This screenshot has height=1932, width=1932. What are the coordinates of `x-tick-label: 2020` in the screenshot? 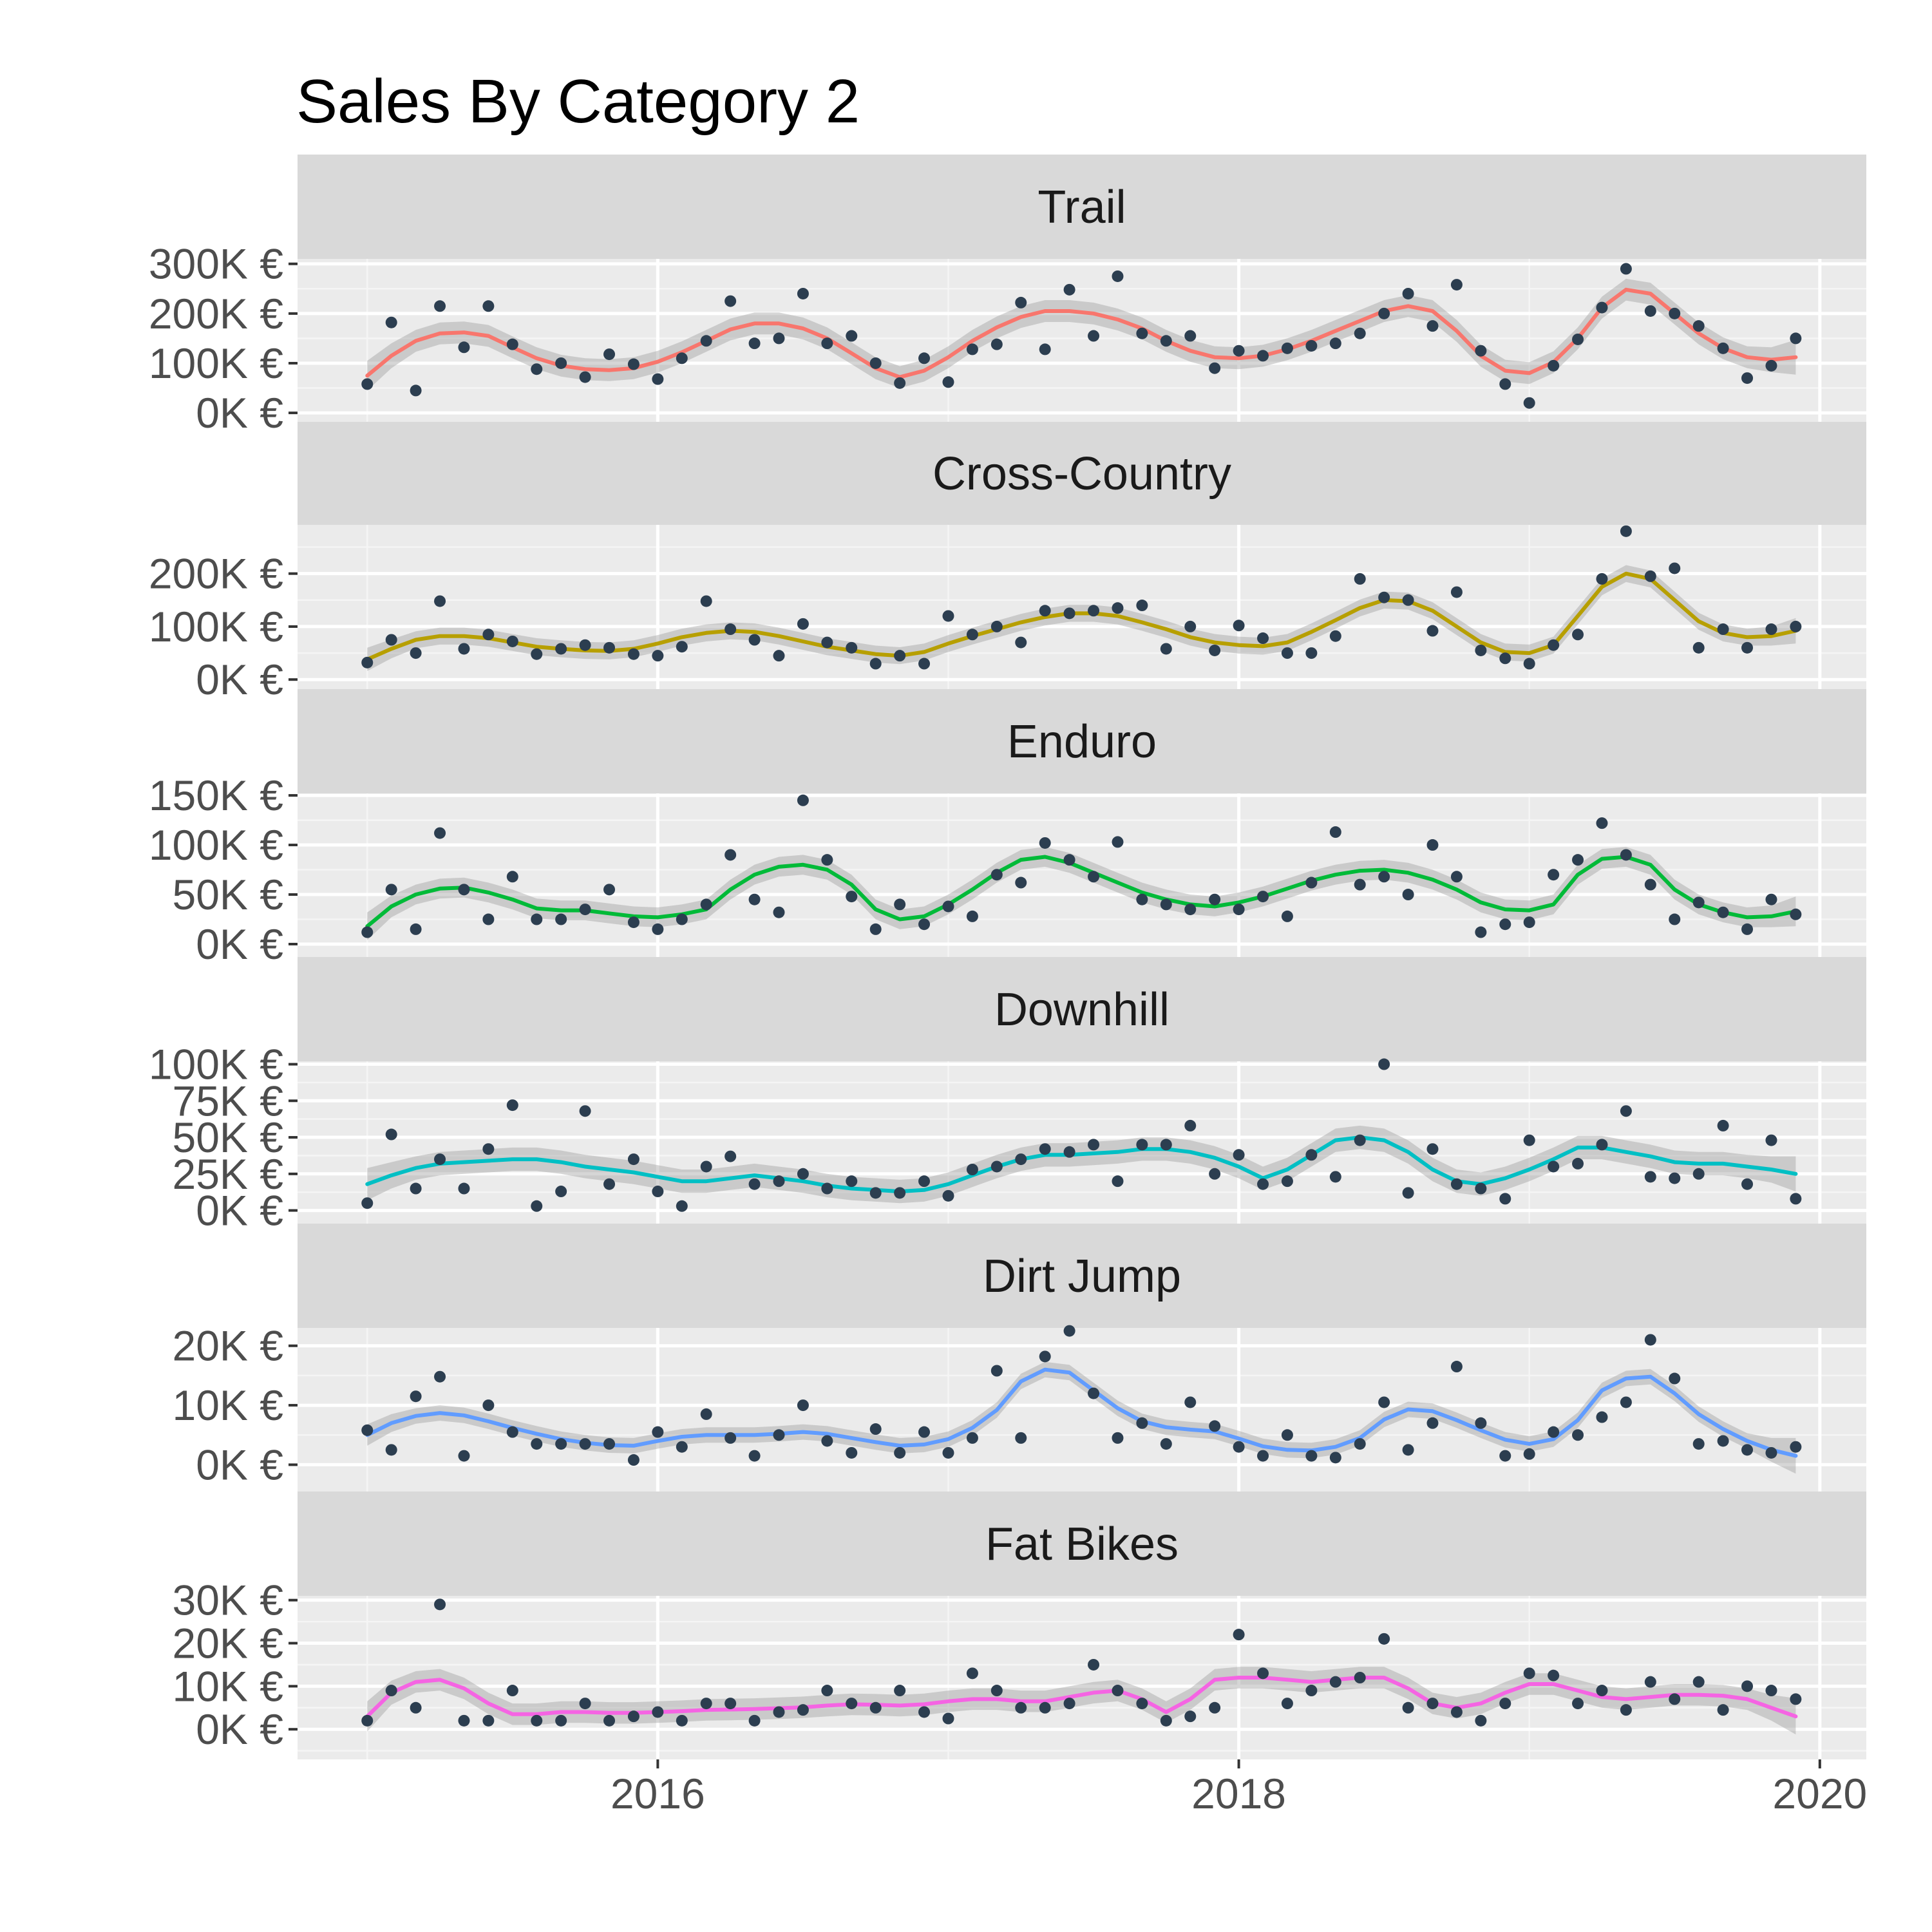 It's located at (1820, 1793).